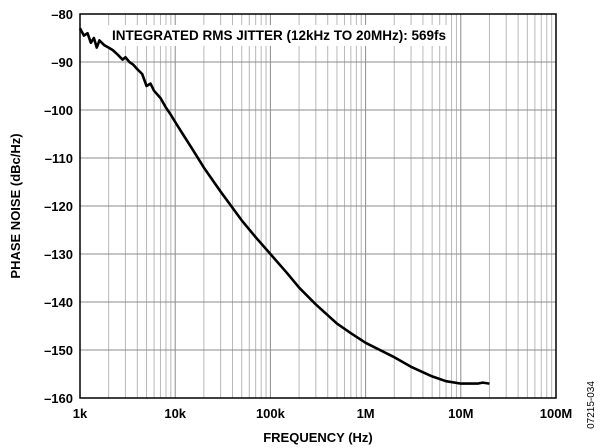 The height and width of the screenshot is (448, 602). I want to click on y-tick-label: –130, so click(58, 254).